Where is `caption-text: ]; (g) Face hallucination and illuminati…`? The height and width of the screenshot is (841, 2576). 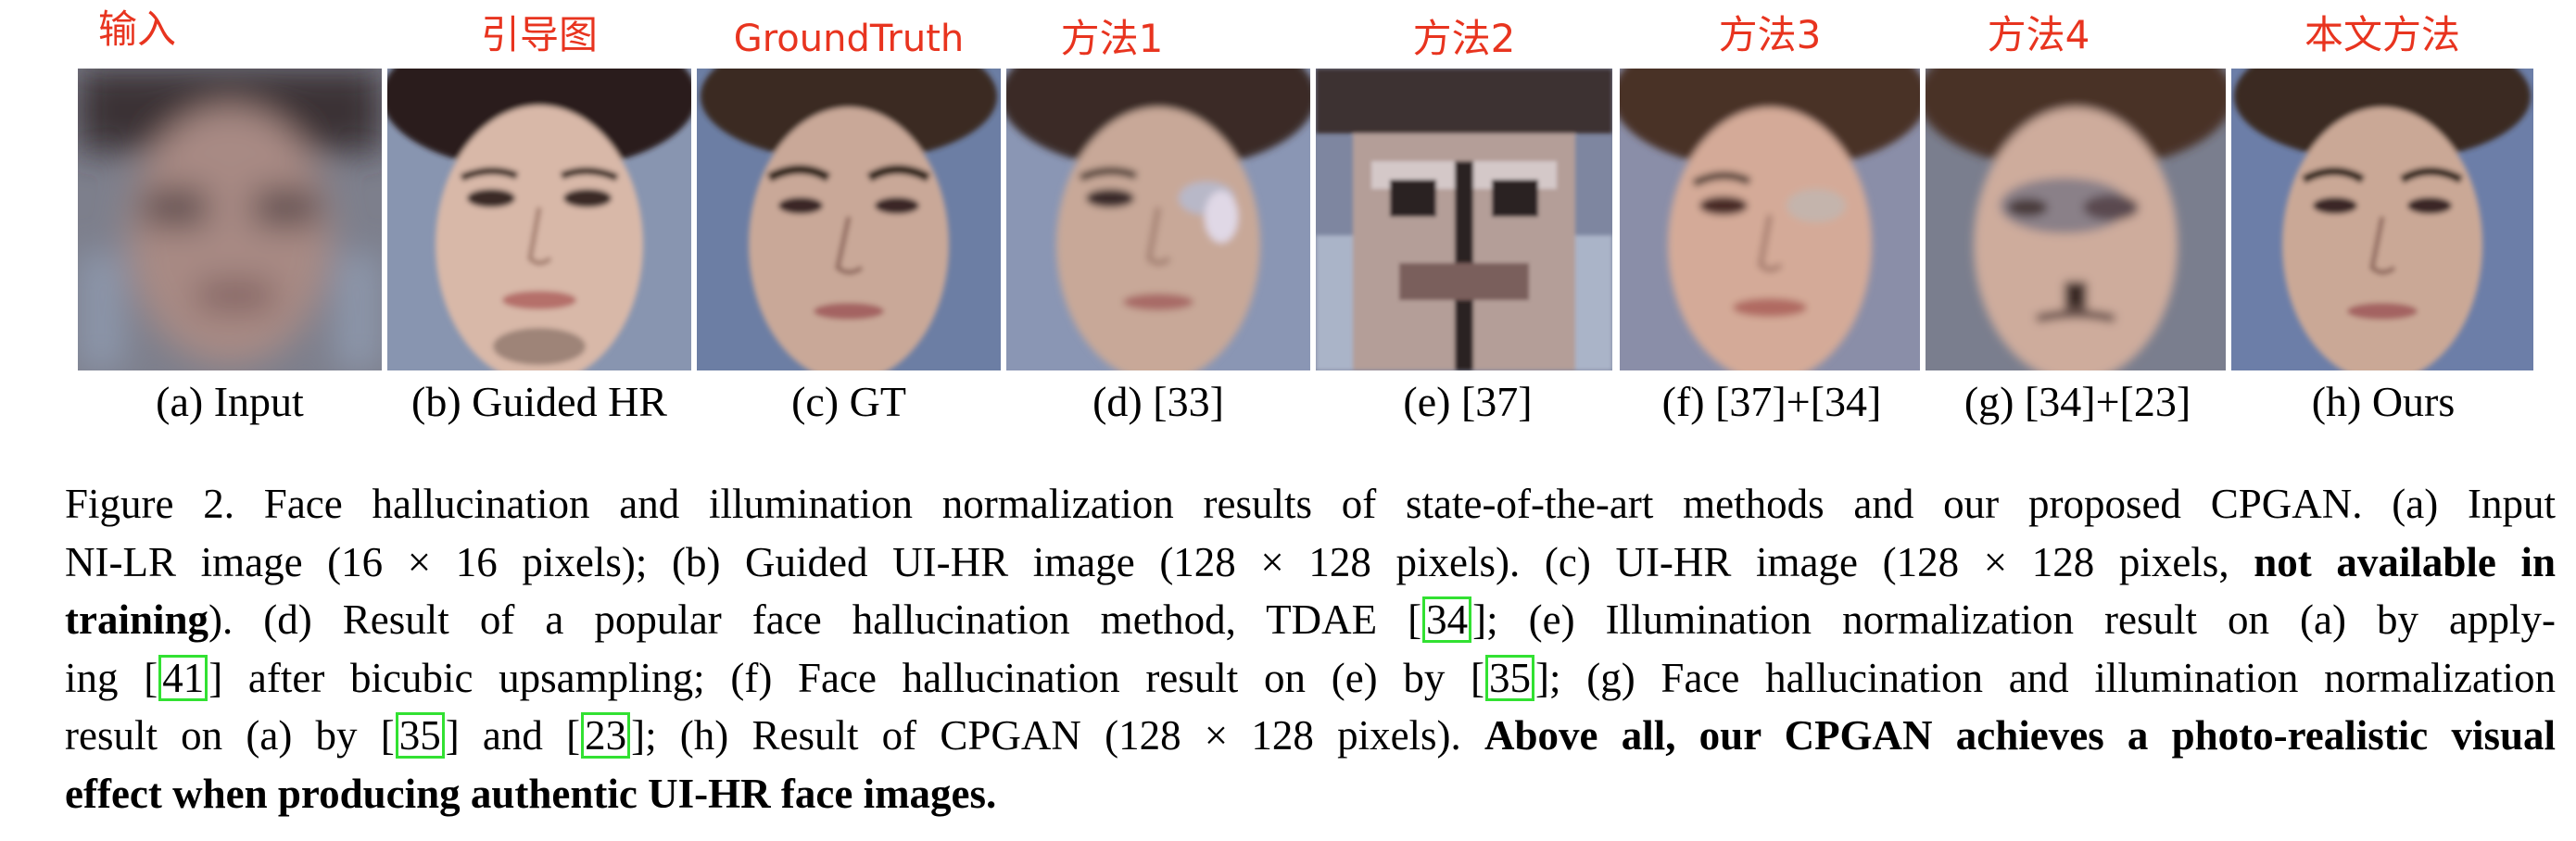
caption-text: ]; (g) Face hallucination and illuminati… is located at coordinates (2045, 677).